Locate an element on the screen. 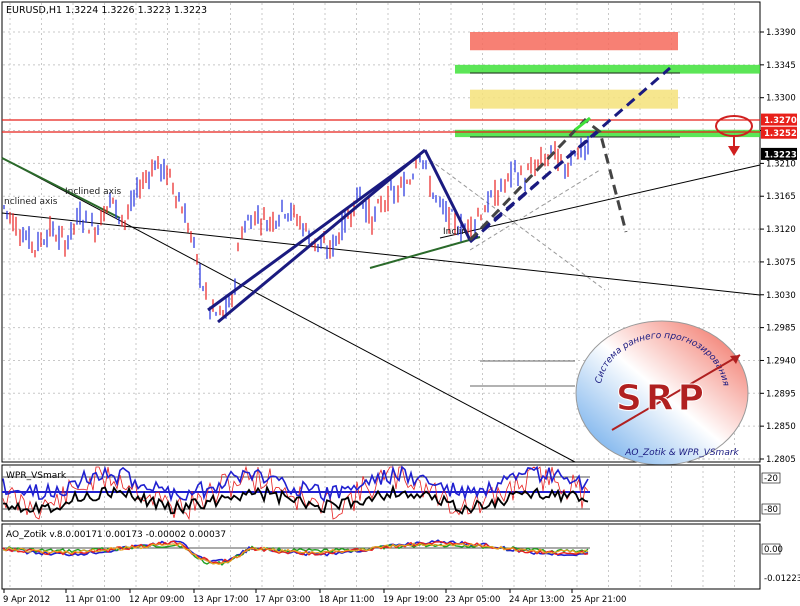 Image resolution: width=800 pixels, height=606 pixels. price-zones is located at coordinates (607, 85).